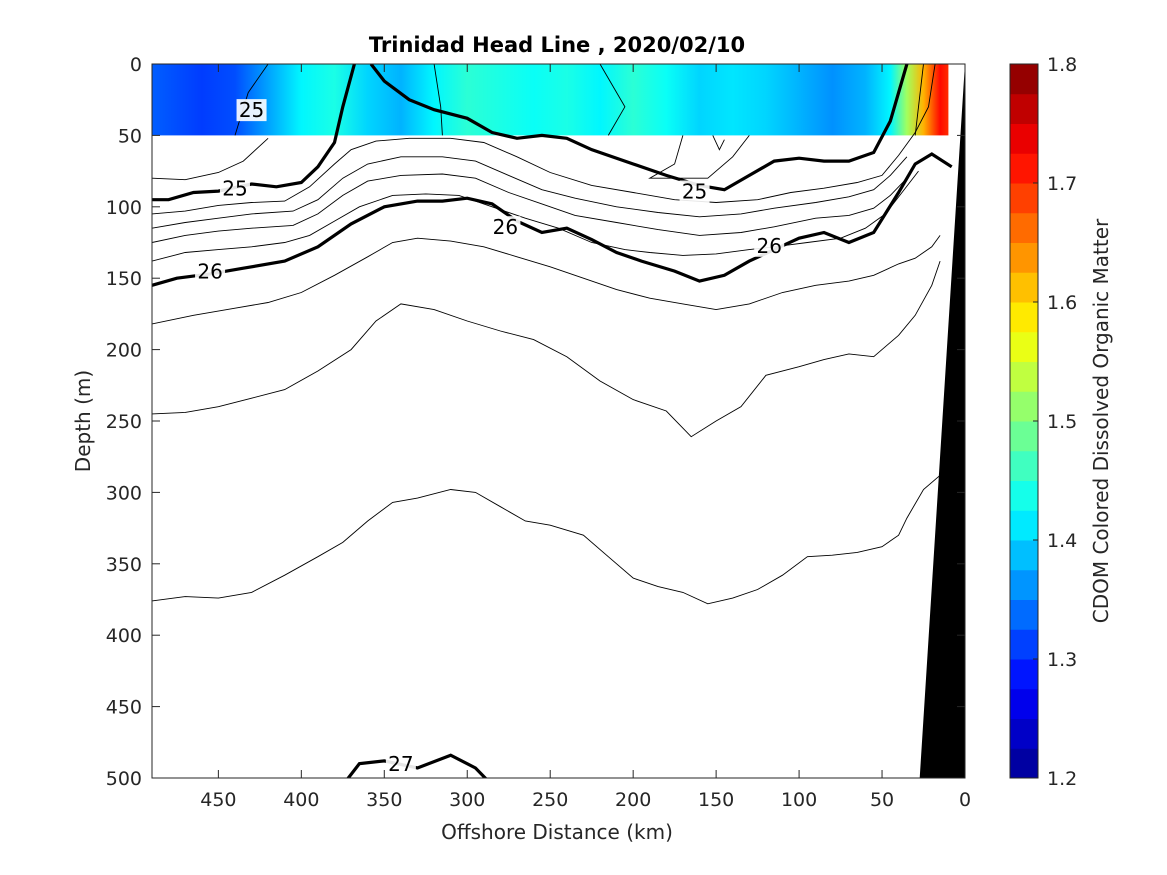 Image resolution: width=1167 pixels, height=875 pixels. What do you see at coordinates (1062, 303) in the screenshot?
I see `colorbar-tick-label: 1.6` at bounding box center [1062, 303].